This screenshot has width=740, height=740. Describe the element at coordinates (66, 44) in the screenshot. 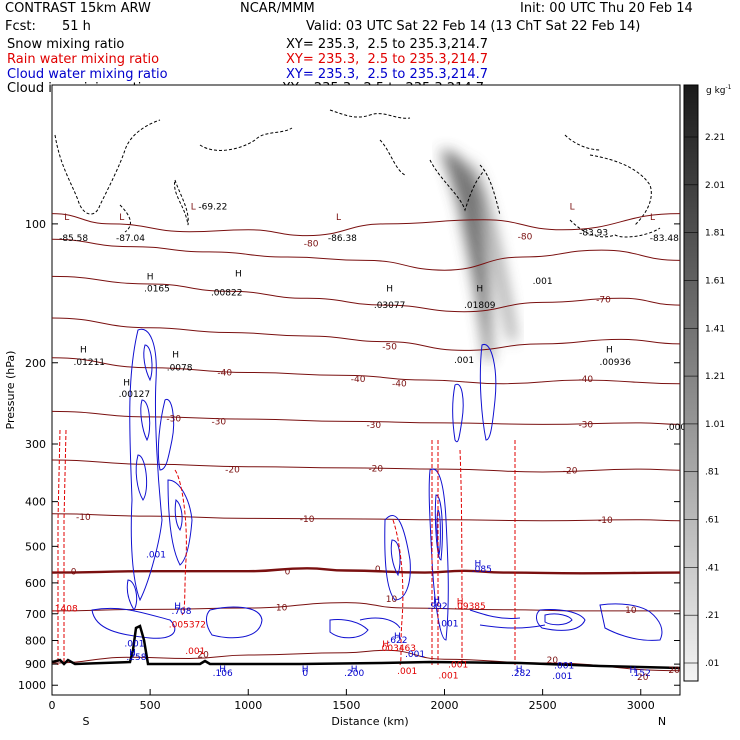

I see `legend-snow-name: Snow mixing ratio` at that location.